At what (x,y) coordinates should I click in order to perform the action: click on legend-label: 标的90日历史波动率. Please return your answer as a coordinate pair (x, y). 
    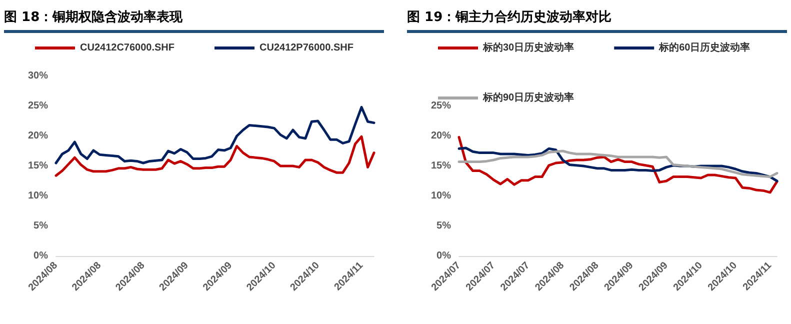
    Looking at the image, I should click on (528, 98).